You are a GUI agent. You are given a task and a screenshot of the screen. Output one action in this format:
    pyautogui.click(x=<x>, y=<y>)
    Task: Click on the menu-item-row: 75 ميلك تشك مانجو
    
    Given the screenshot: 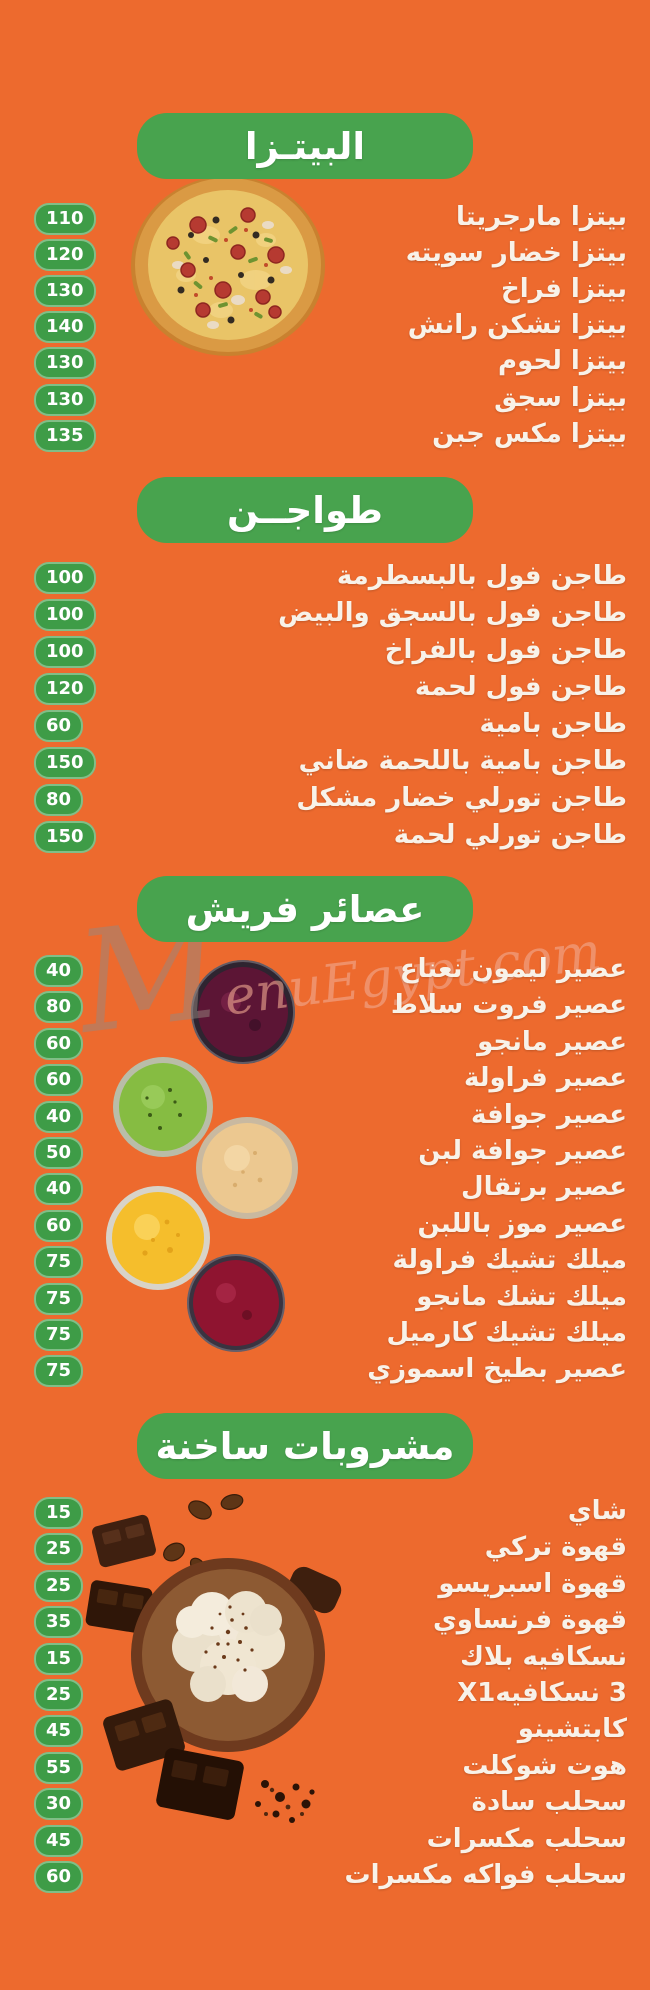 What is the action you would take?
    pyautogui.click(x=325, y=1298)
    